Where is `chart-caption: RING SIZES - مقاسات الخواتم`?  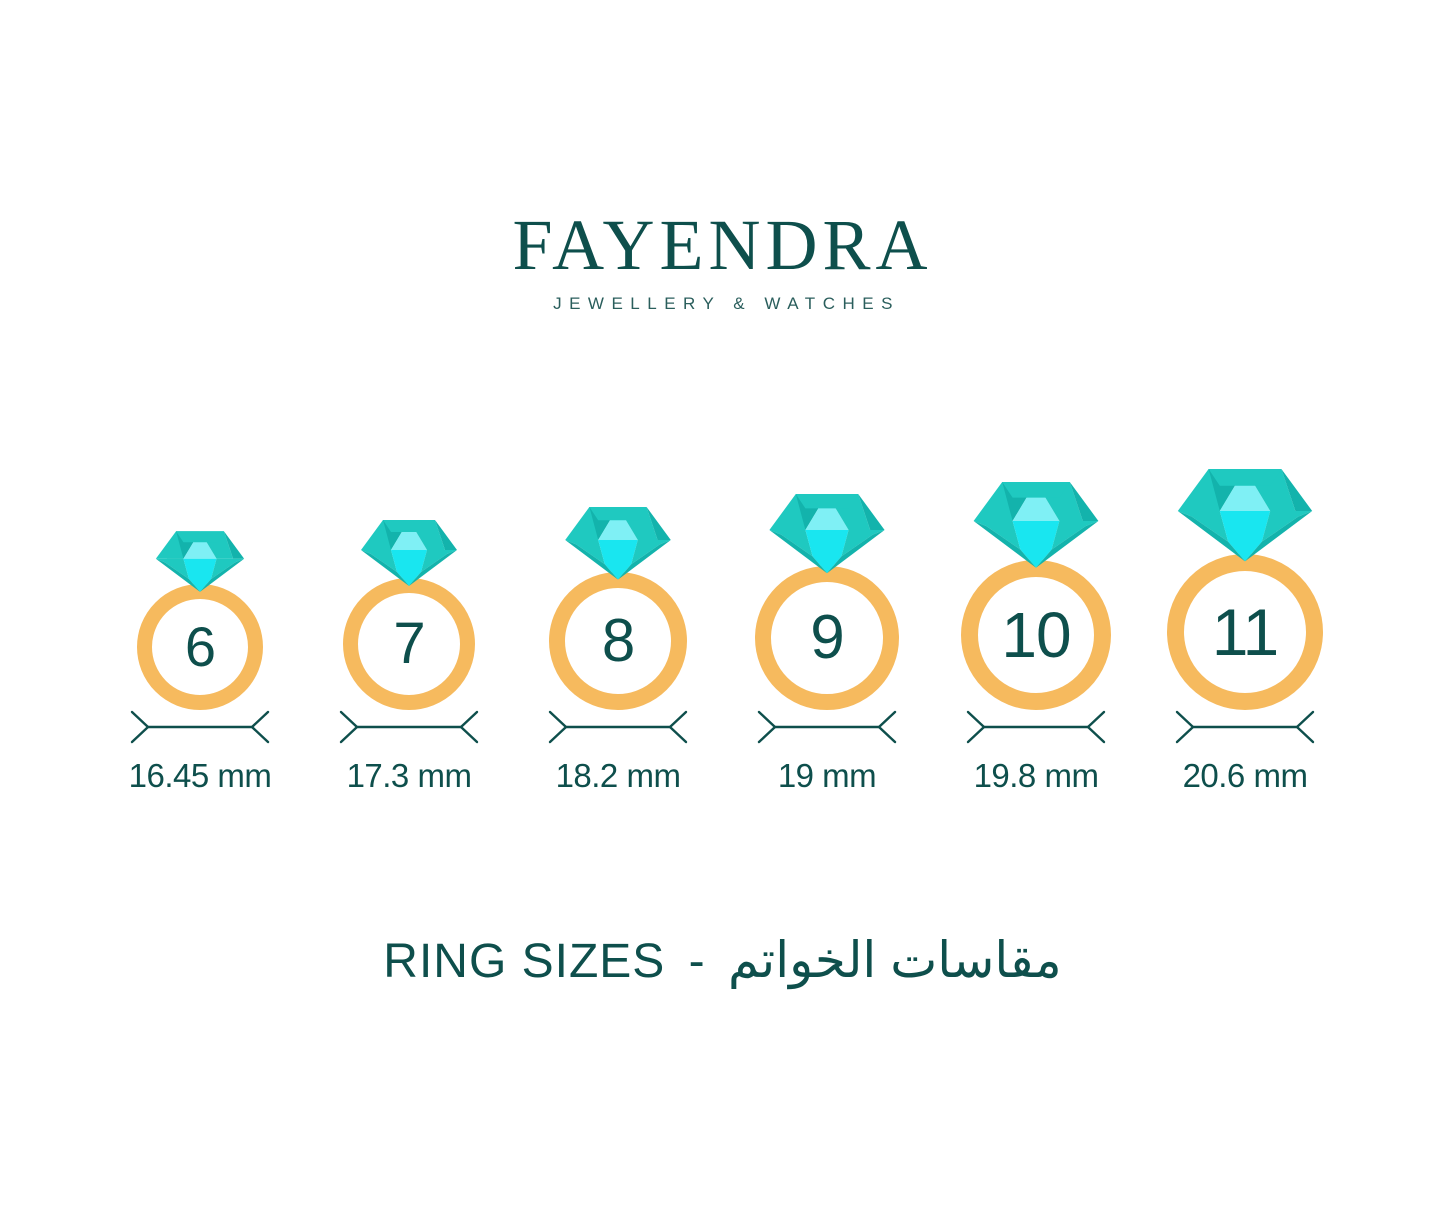 chart-caption: RING SIZES - مقاسات الخواتم is located at coordinates (722, 961).